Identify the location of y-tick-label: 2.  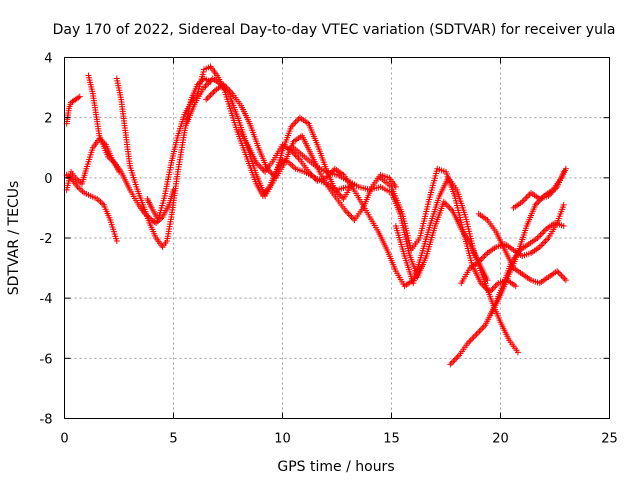
(48, 119).